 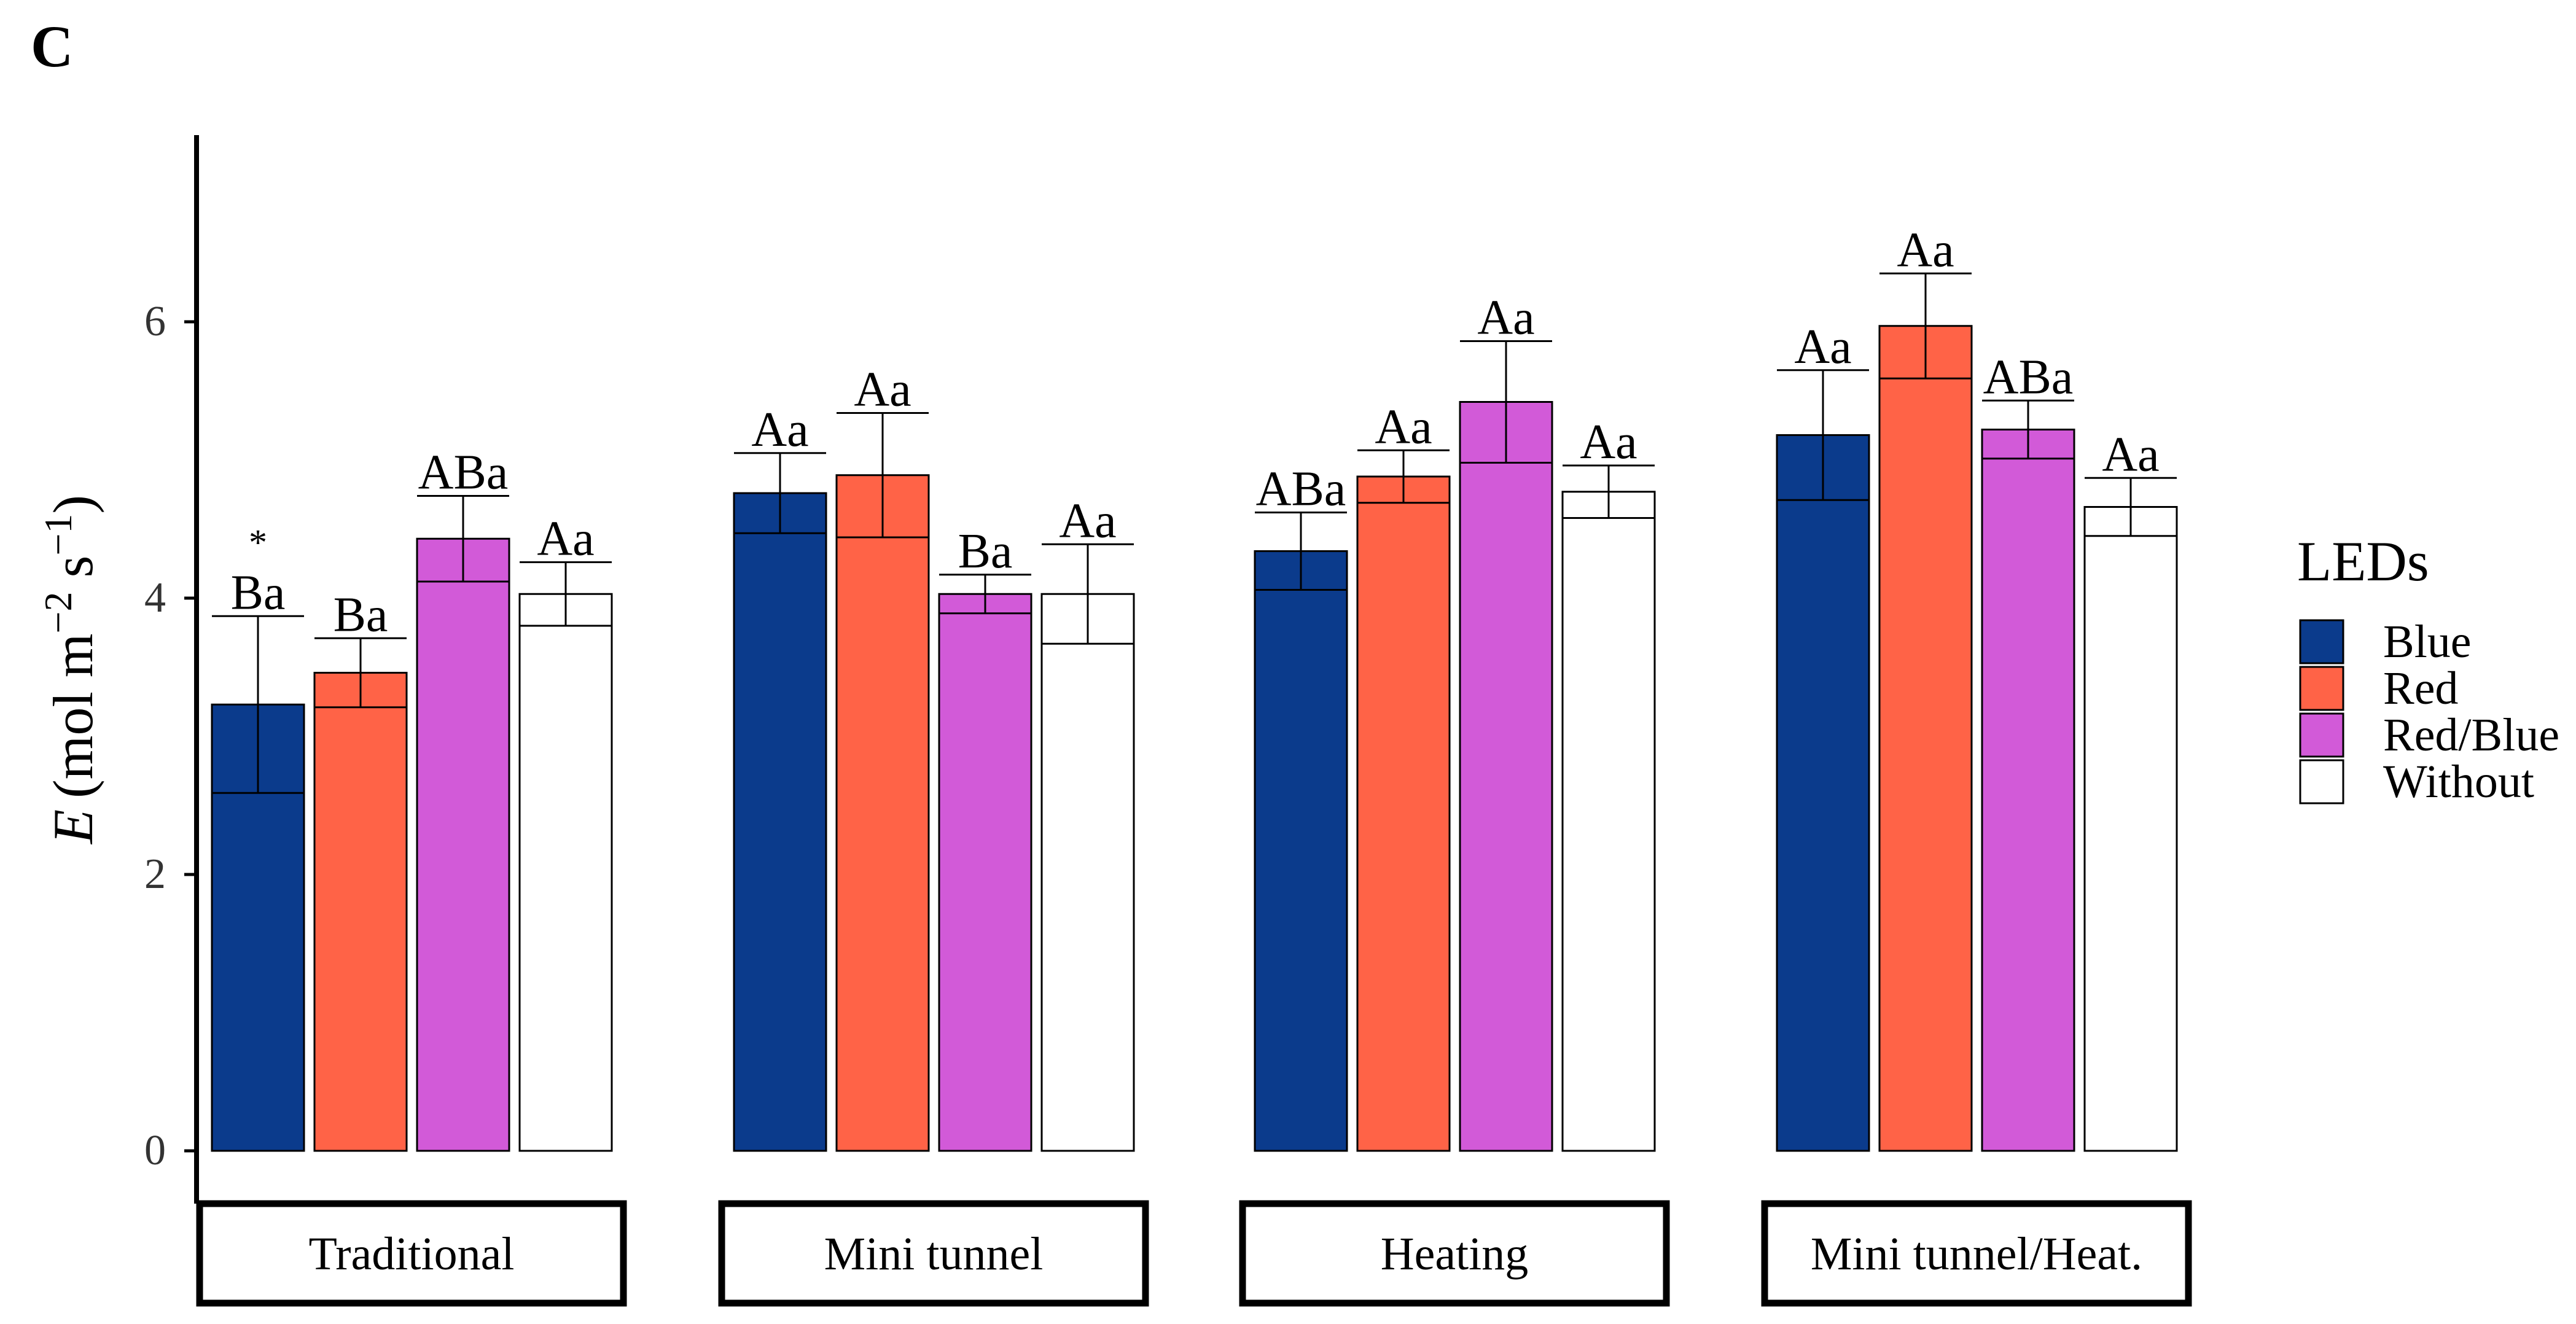 What do you see at coordinates (73, 716) in the screenshot?
I see `y-axis-label-unit: (mol m` at bounding box center [73, 716].